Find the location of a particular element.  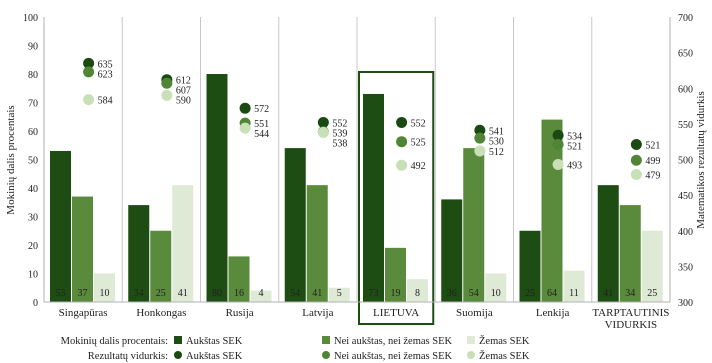

bar-value-label: 11 is located at coordinates (574, 293).